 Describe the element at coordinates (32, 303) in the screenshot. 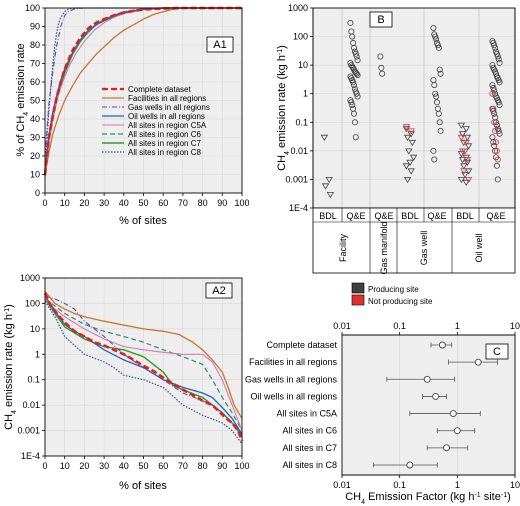

I see `a2-ytick-label: 100` at that location.